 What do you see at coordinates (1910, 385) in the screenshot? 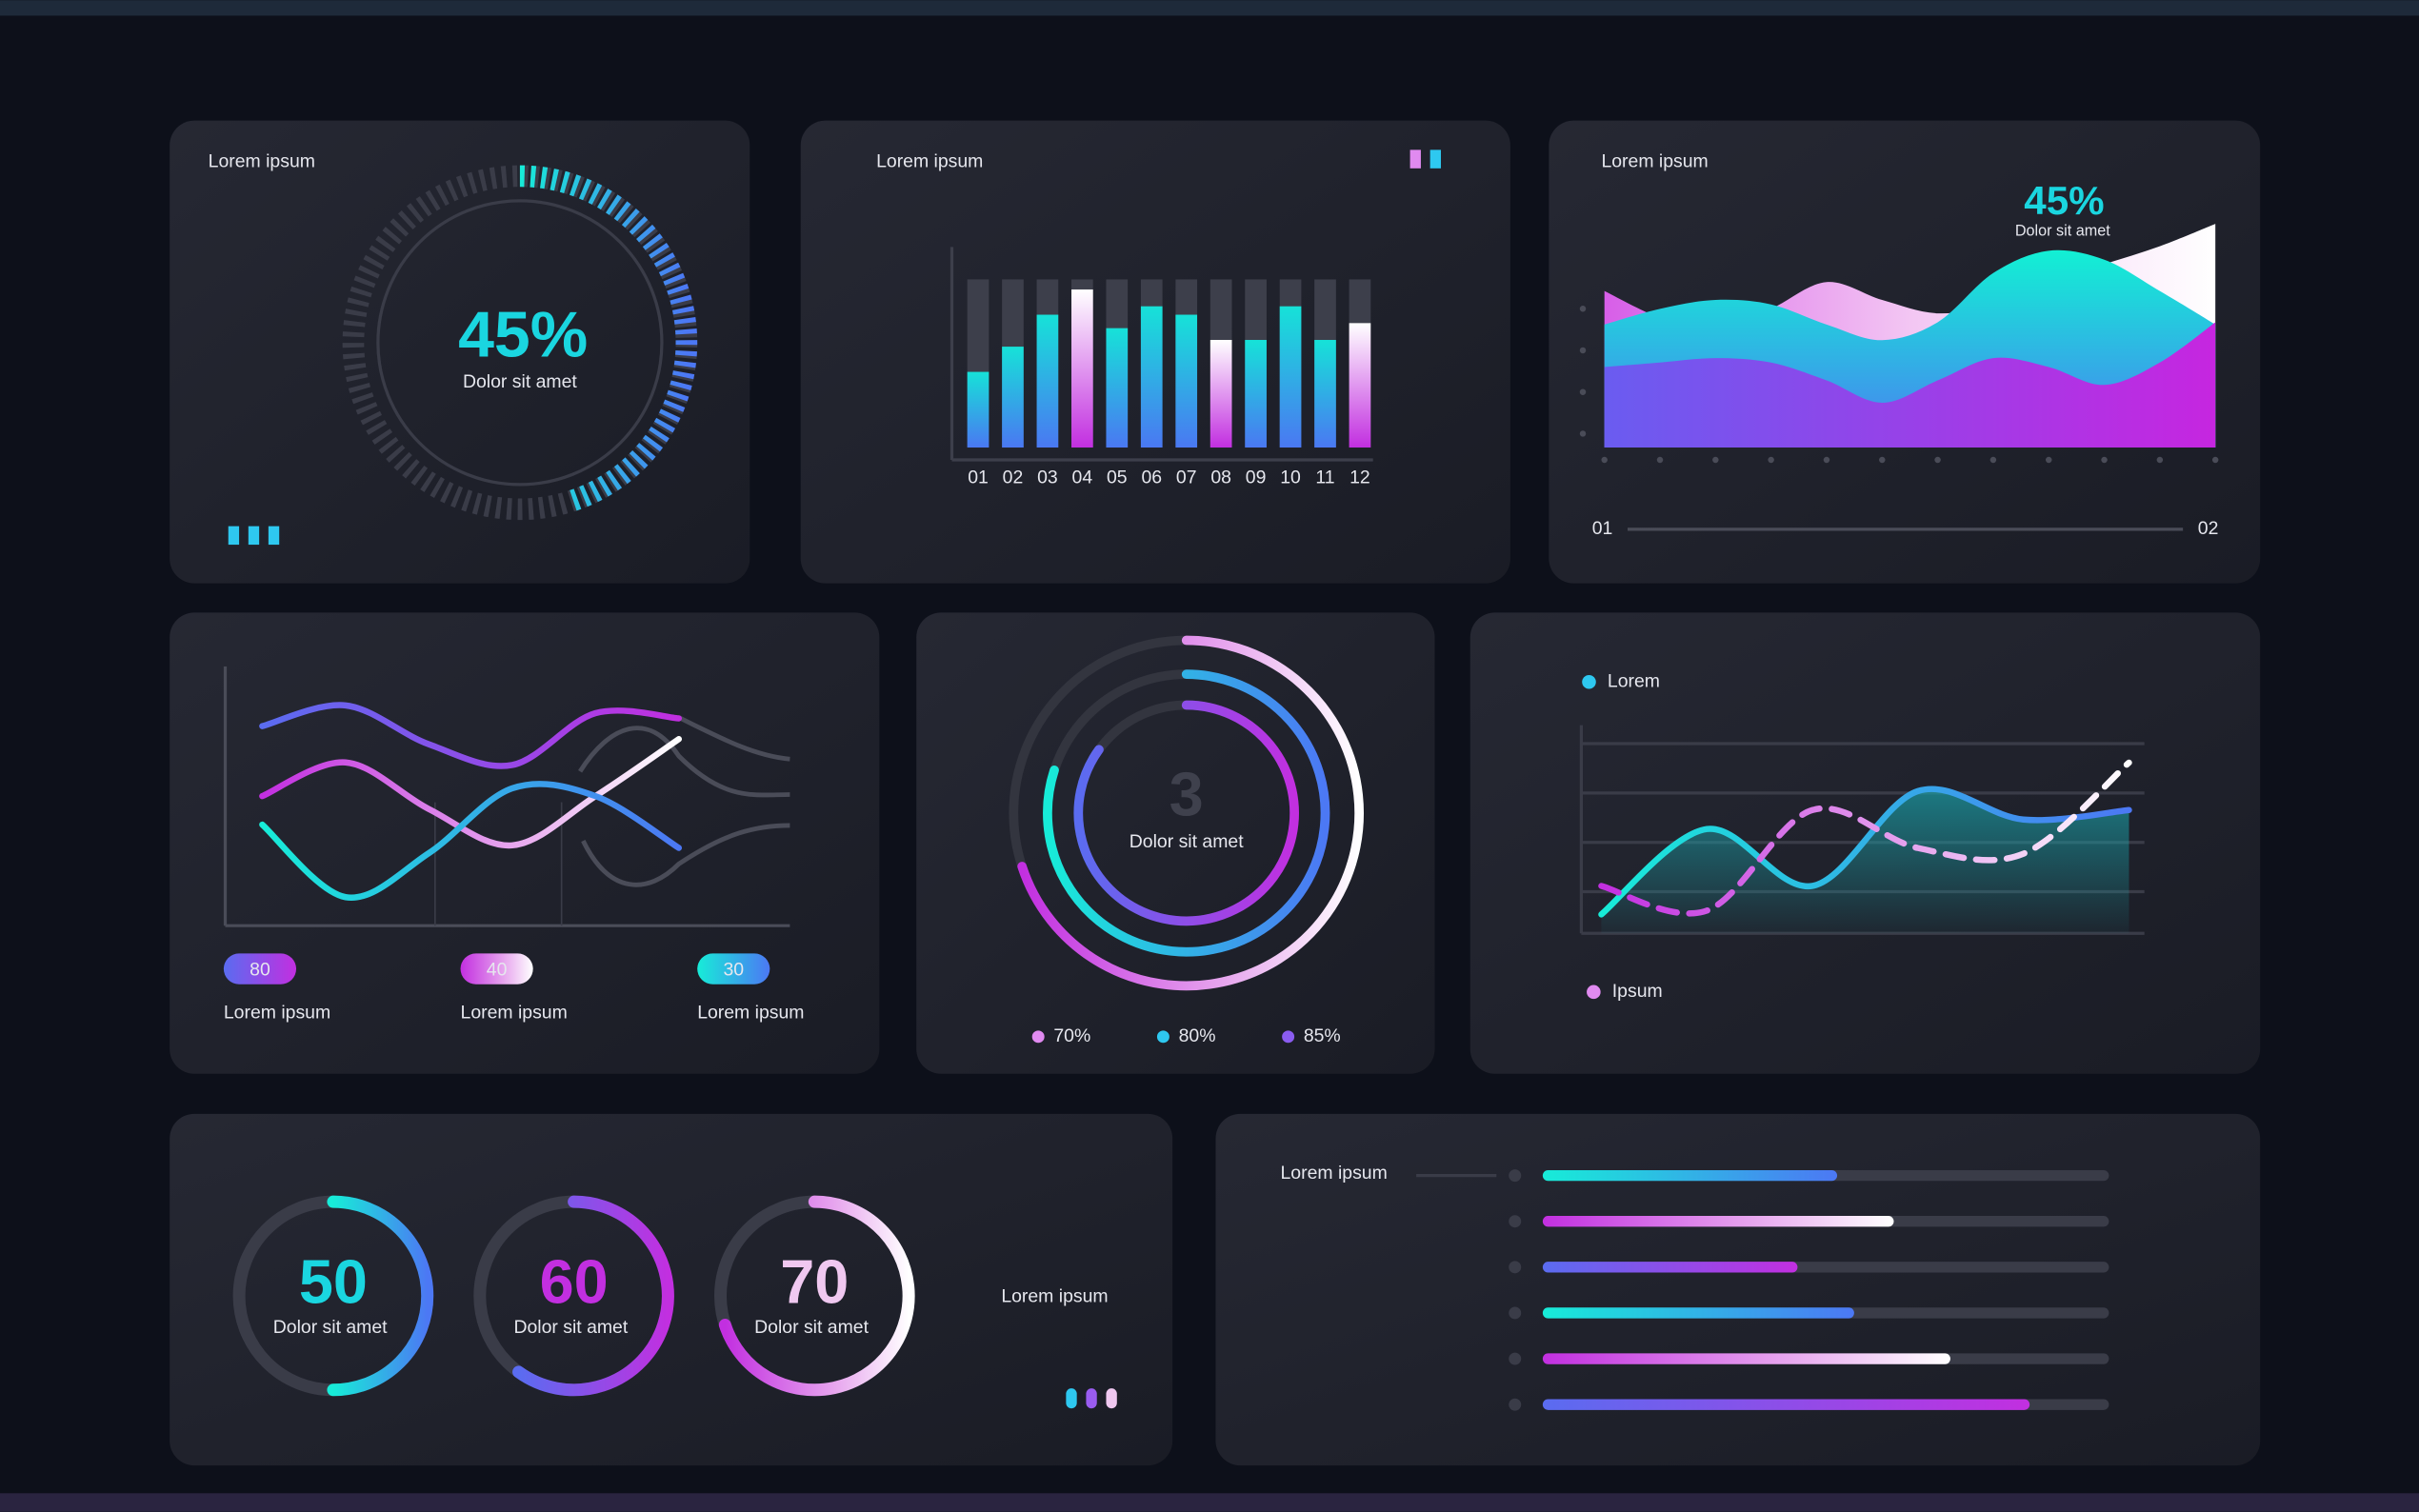
I see `area` at bounding box center [1910, 385].